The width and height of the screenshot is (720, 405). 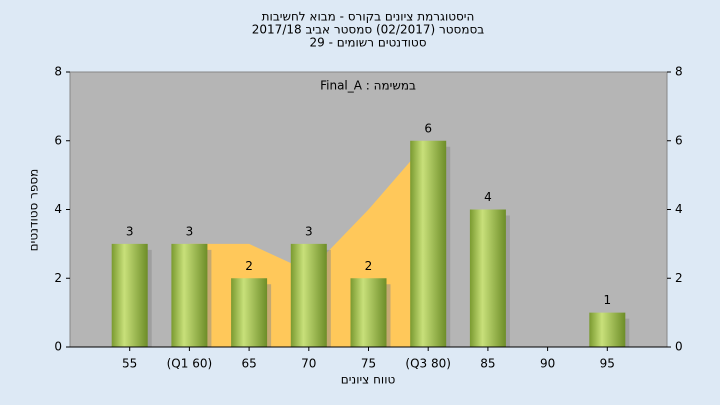 I want to click on x-tick-label: (Q3 80), so click(x=428, y=364).